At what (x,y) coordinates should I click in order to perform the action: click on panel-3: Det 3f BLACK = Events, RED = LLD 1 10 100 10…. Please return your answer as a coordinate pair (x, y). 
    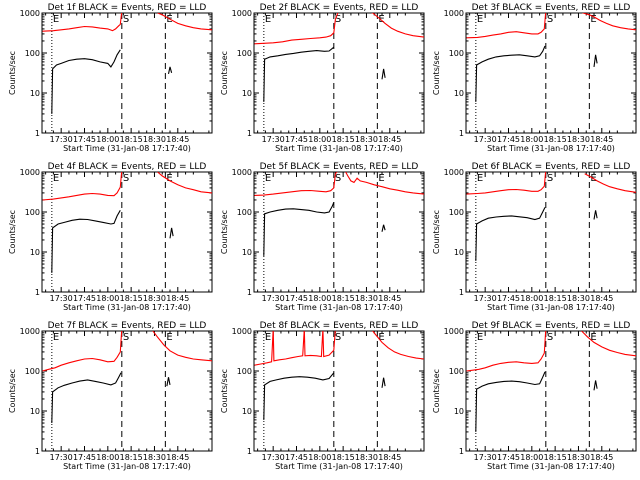
    Looking at the image, I should click on (534, 78).